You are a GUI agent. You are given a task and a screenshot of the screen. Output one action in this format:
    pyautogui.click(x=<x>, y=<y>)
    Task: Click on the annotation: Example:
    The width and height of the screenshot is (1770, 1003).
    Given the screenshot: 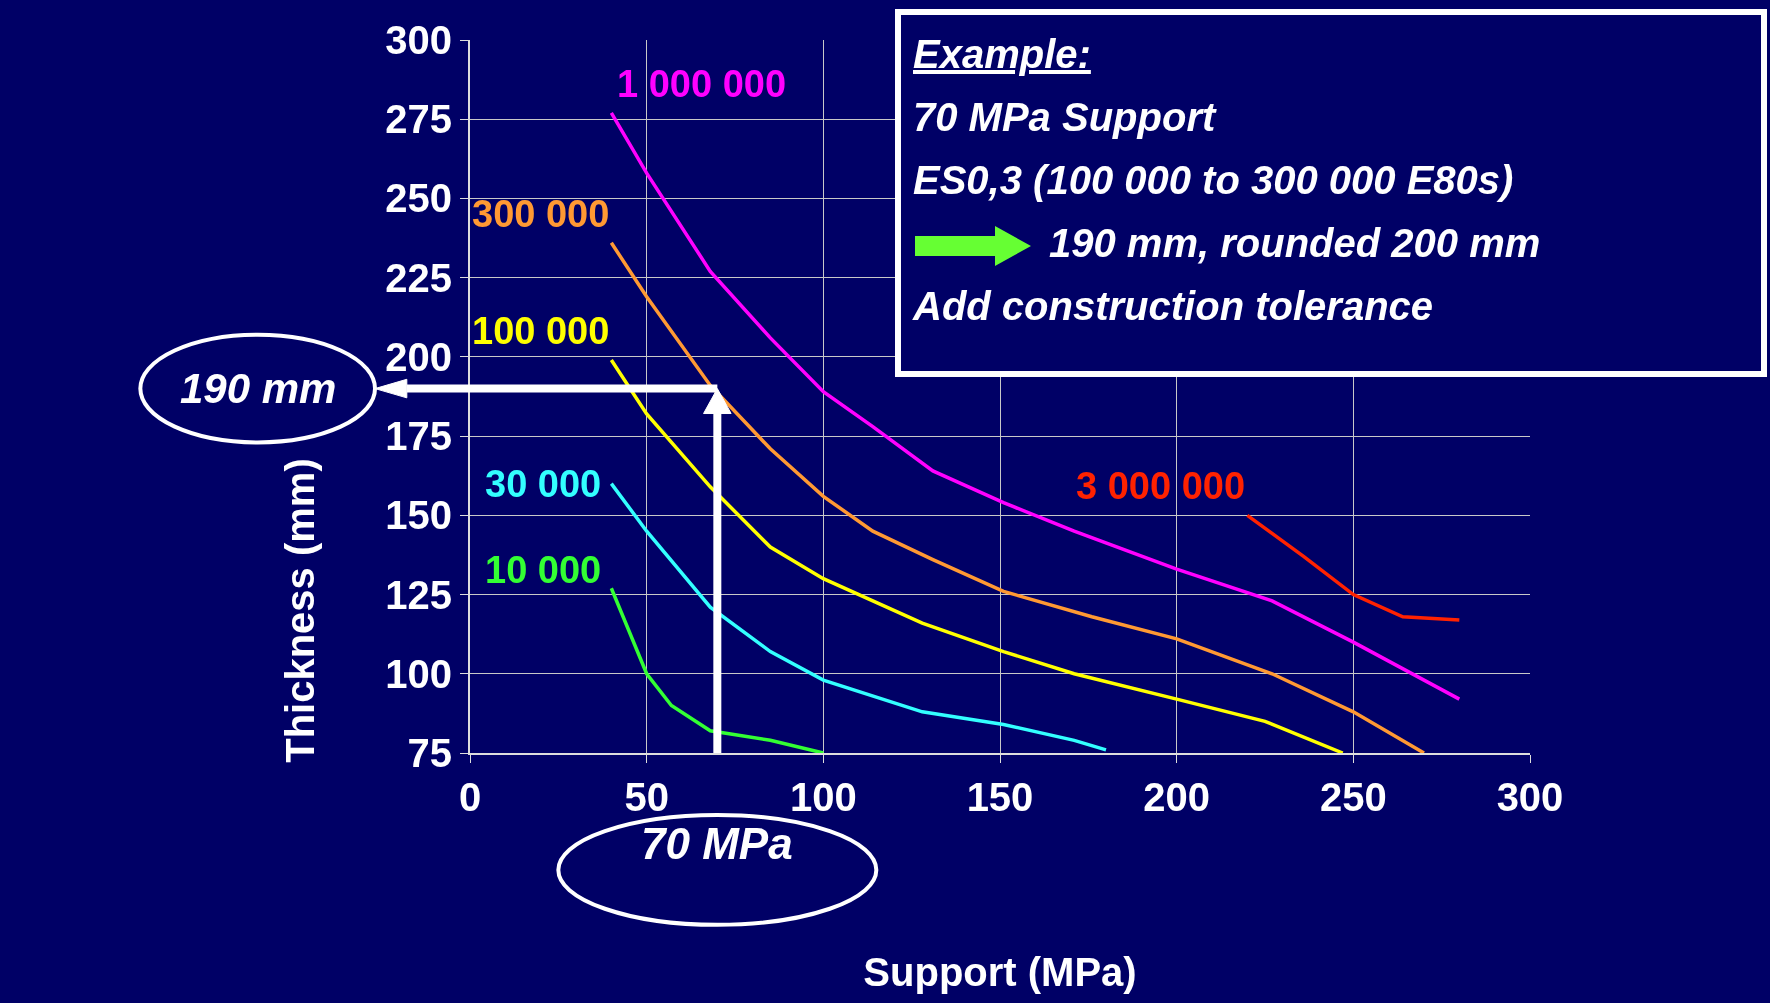 What is the action you would take?
    pyautogui.click(x=1002, y=54)
    